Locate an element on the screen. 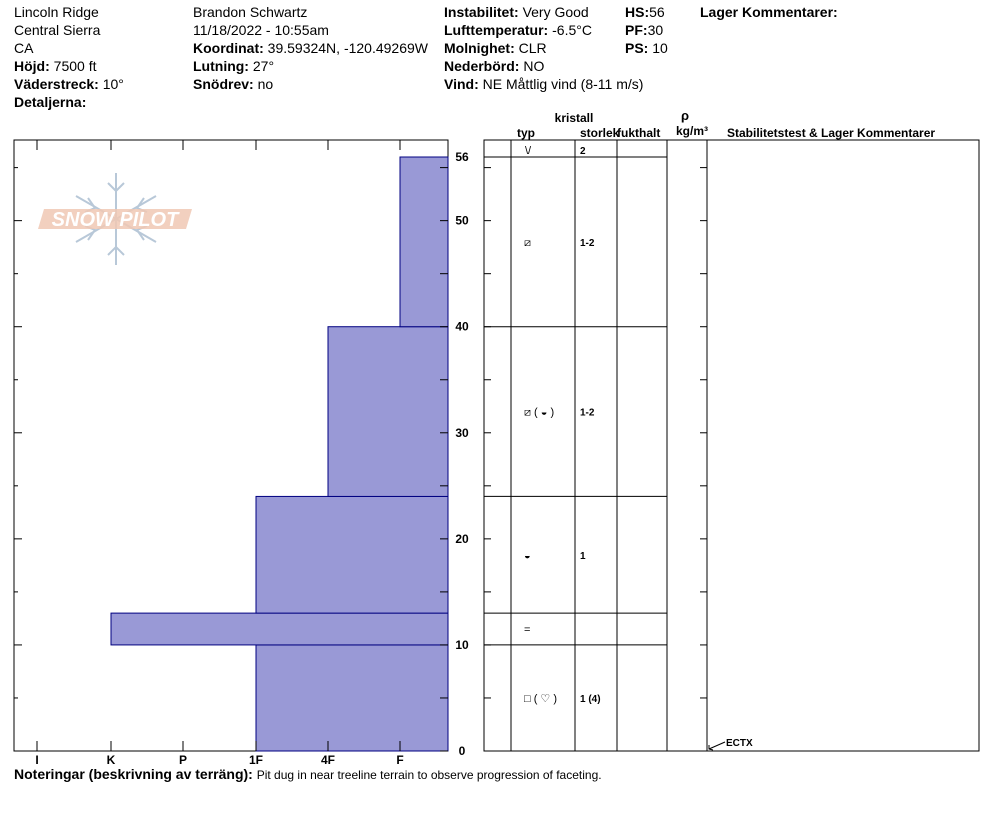 This screenshot has width=994, height=840. aspect-row: Väderstreck: 10° is located at coordinates (69, 84).